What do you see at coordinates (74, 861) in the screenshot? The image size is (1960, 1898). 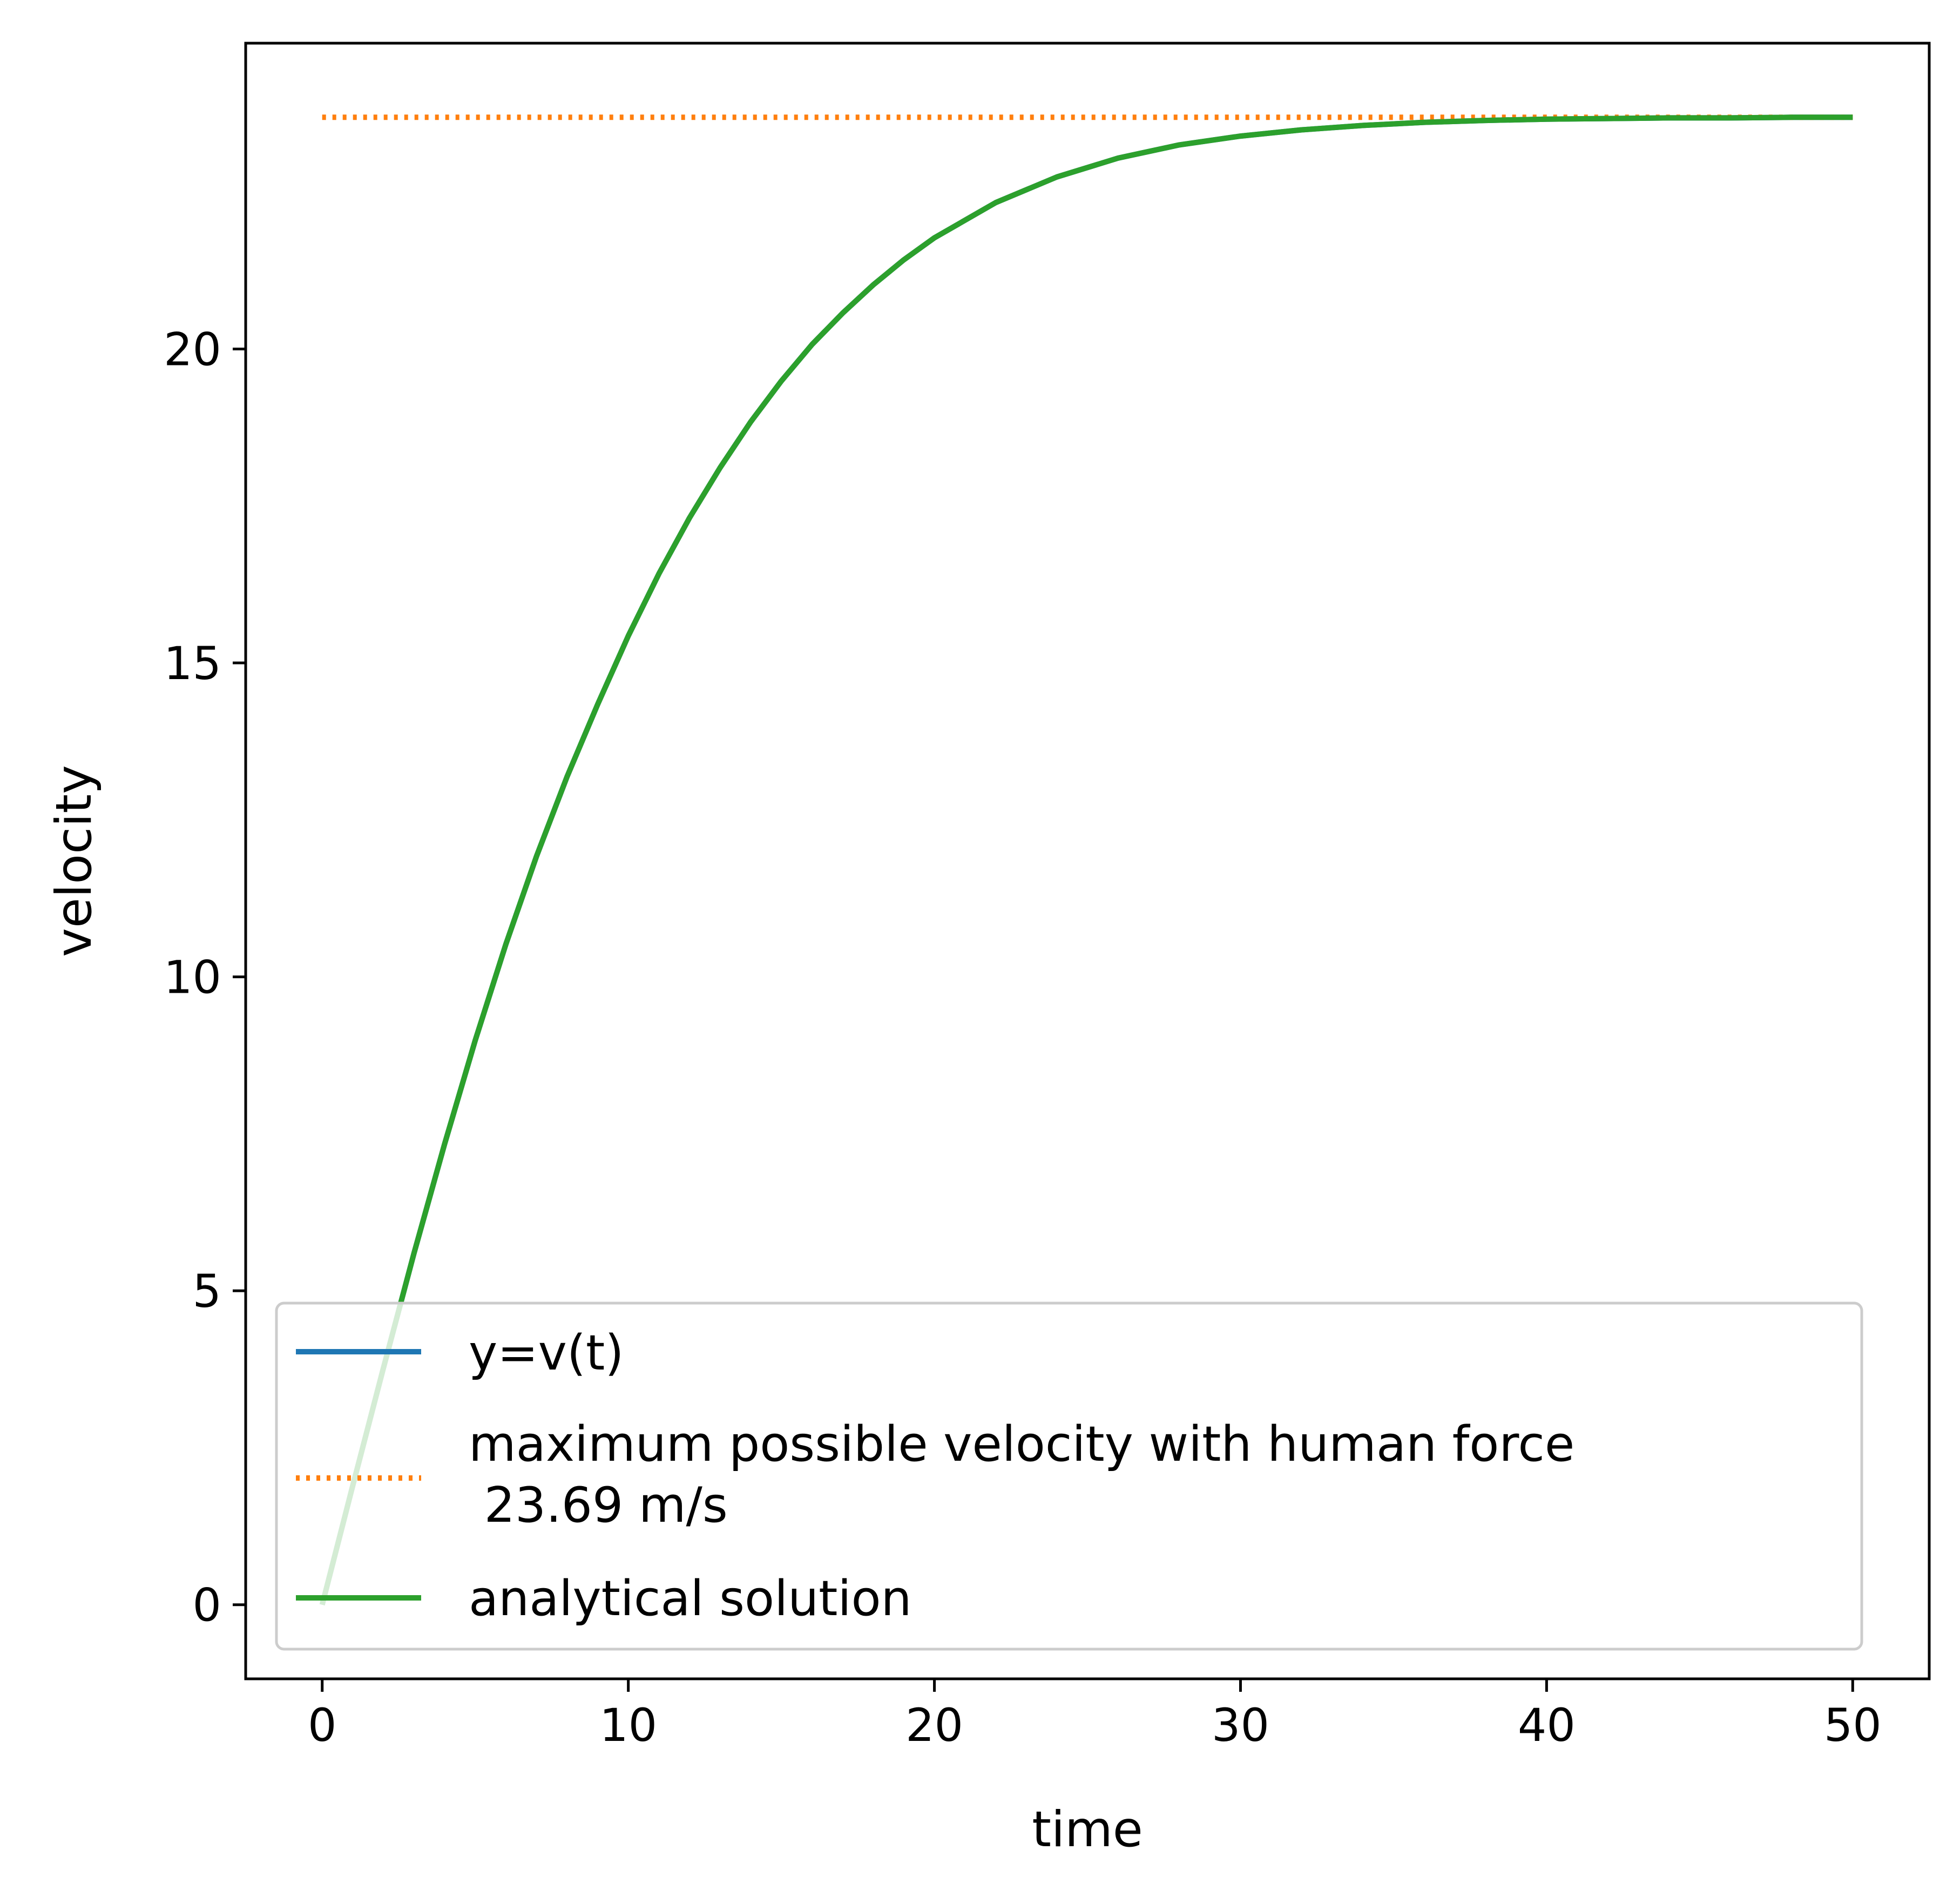 I see `y-axis-label: velocity` at bounding box center [74, 861].